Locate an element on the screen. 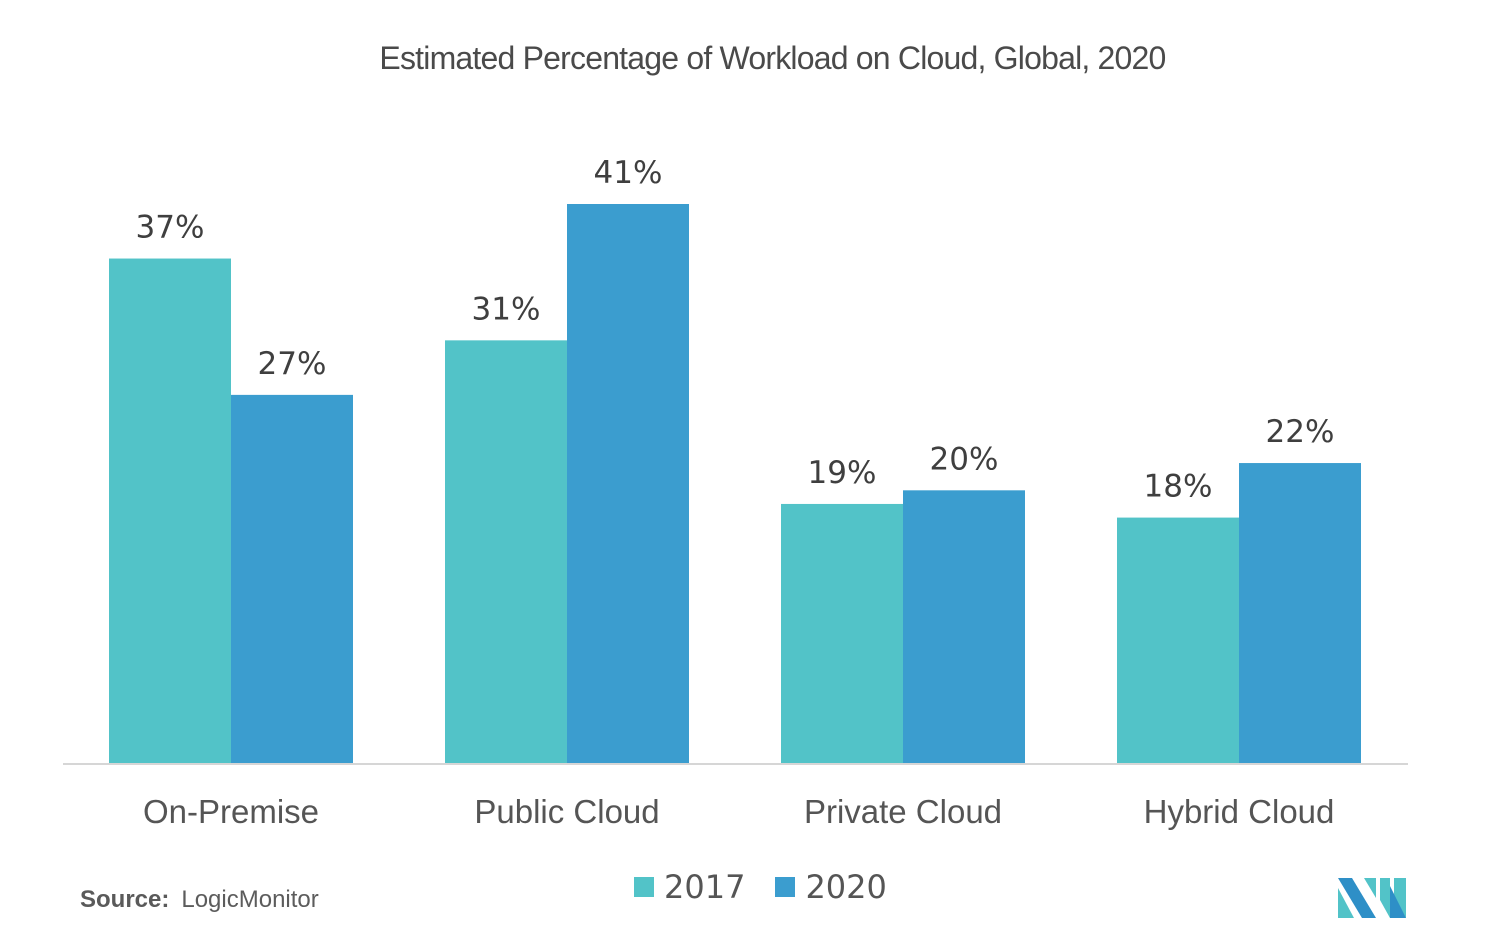  x-tick-label-hybrid-cloud: Hybrid Cloud is located at coordinates (1239, 811).